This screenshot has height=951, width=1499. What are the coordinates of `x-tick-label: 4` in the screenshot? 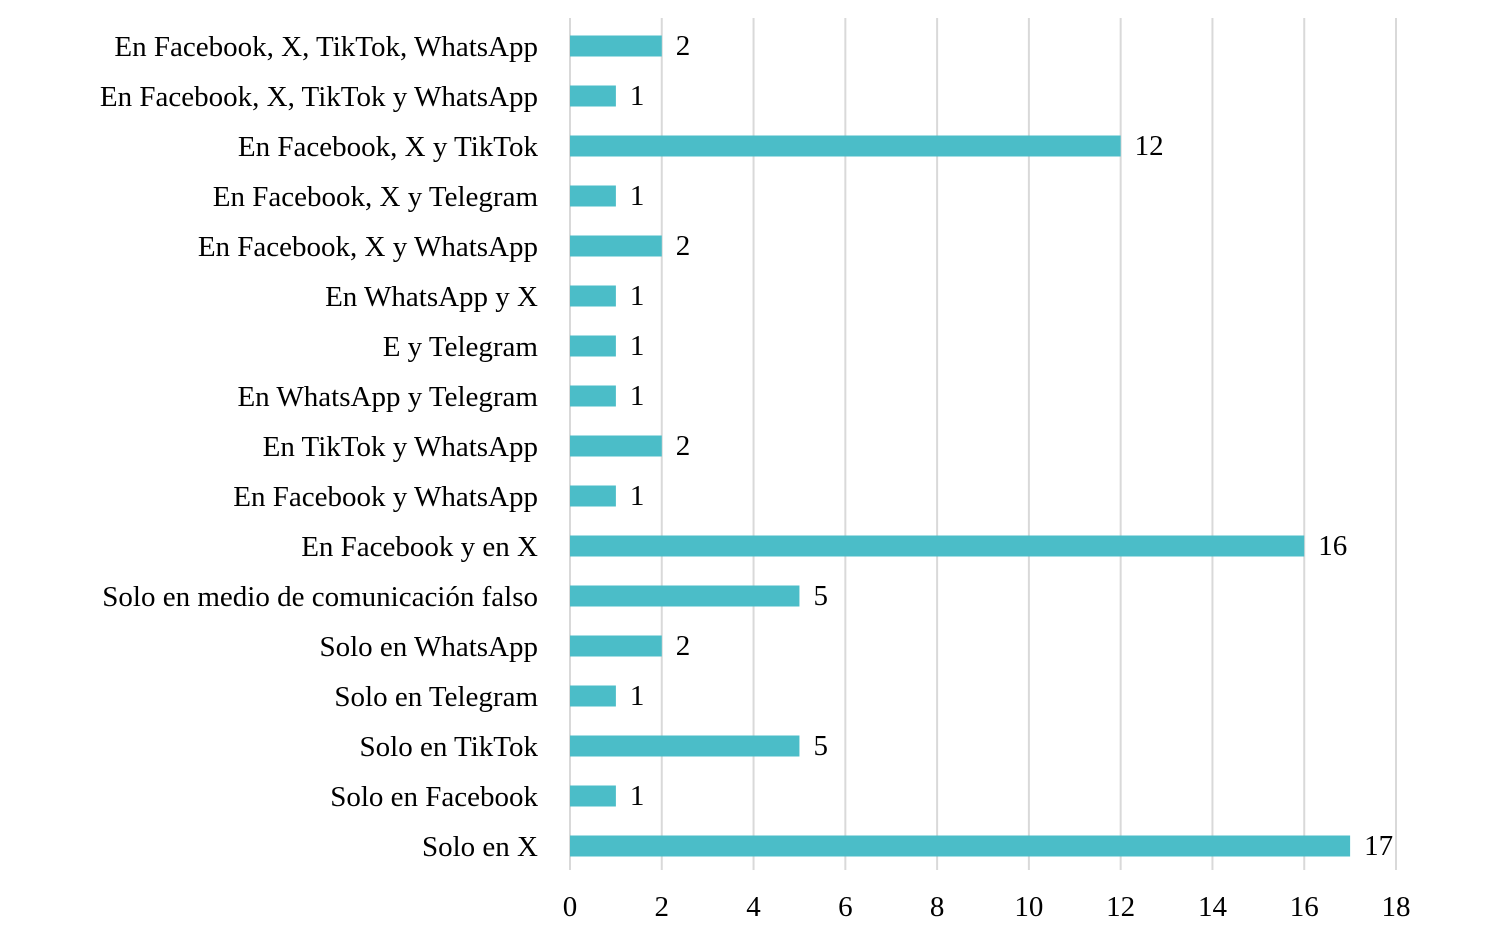 It's located at (753, 907).